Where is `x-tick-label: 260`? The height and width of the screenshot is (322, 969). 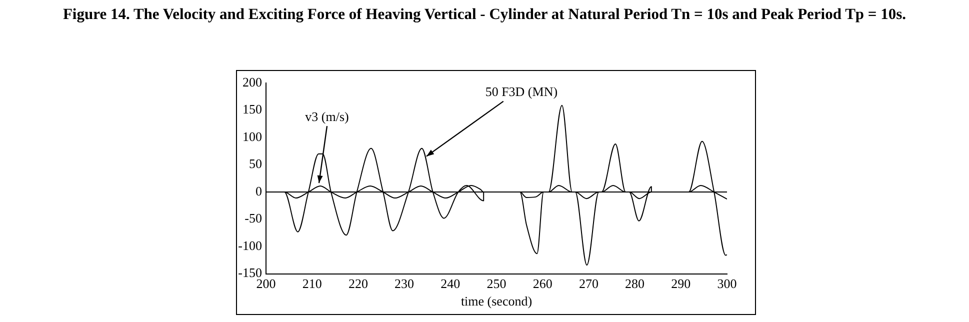
x-tick-label: 260 is located at coordinates (542, 284).